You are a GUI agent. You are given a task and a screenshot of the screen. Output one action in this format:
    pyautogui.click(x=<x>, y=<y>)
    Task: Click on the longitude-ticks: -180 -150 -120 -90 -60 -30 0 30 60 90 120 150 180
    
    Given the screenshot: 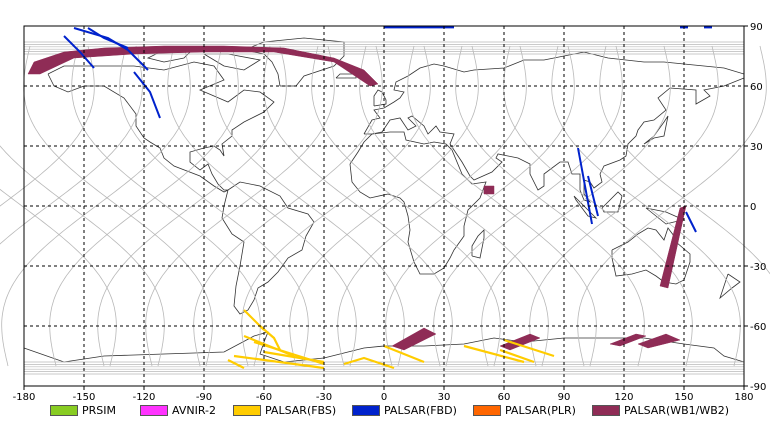 What is the action you would take?
    pyautogui.click(x=383, y=393)
    